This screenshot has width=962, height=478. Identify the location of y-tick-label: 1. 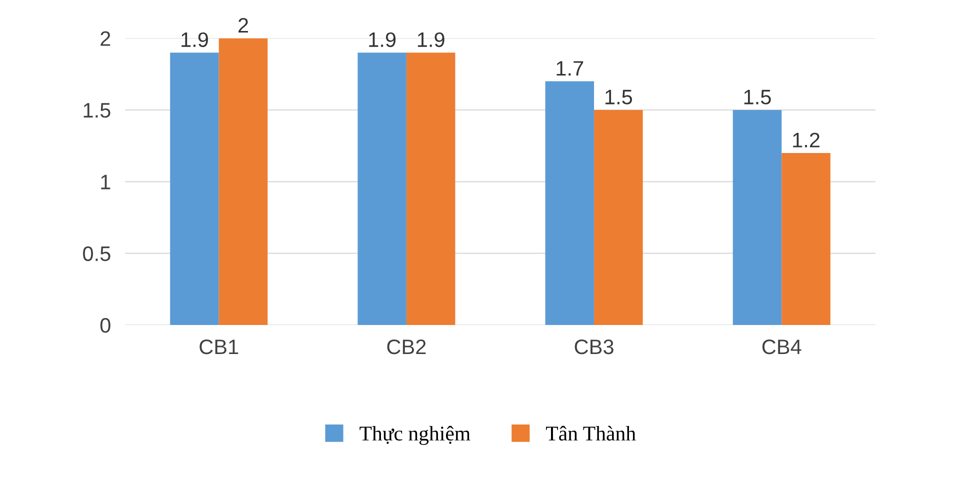
(105, 182).